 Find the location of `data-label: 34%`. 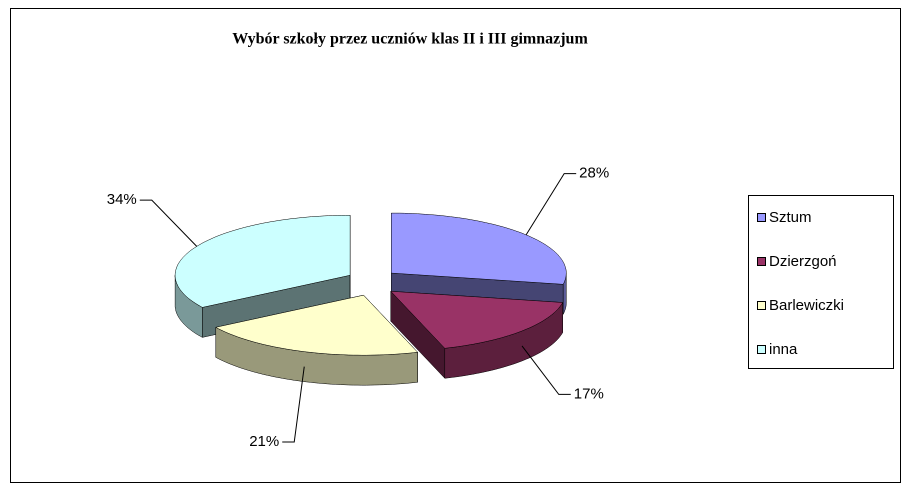

data-label: 34% is located at coordinates (122, 199).